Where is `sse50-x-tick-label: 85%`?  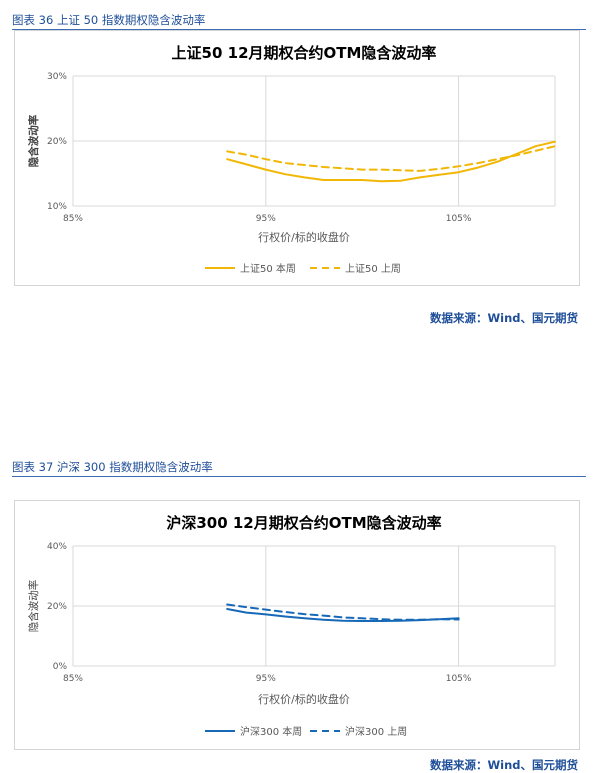
sse50-x-tick-label: 85% is located at coordinates (73, 219).